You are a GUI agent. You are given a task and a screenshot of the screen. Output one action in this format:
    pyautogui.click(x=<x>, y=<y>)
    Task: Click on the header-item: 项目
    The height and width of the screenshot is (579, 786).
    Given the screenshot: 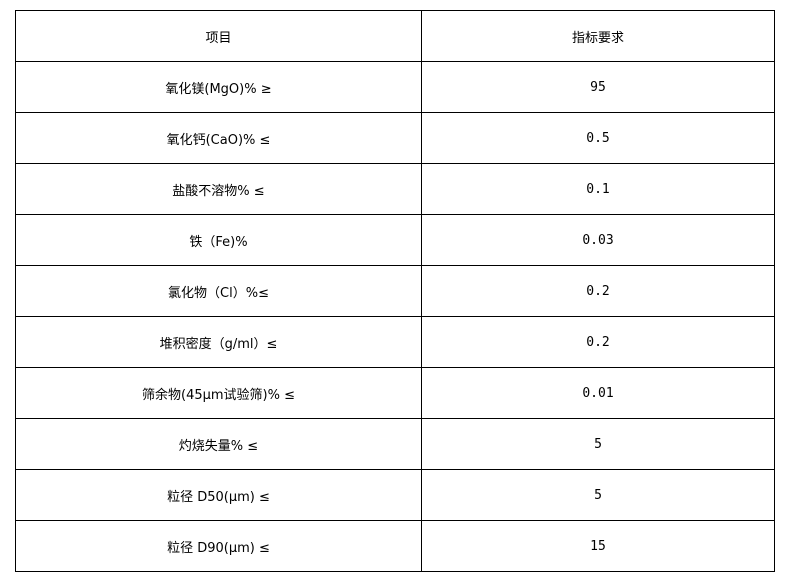 What is the action you would take?
    pyautogui.click(x=218, y=36)
    